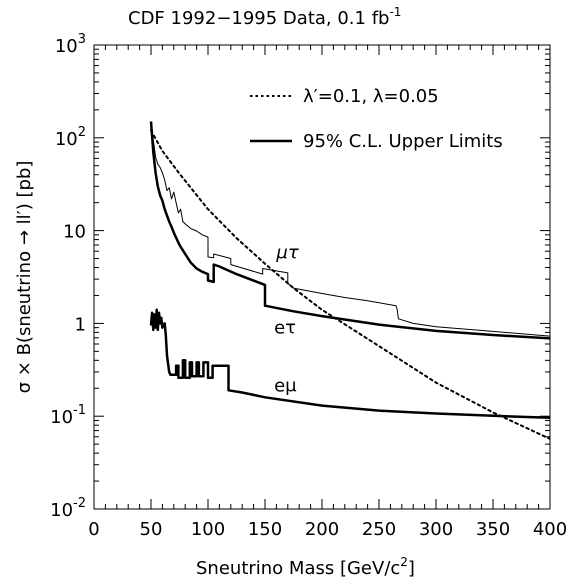 The width and height of the screenshot is (571, 582). Describe the element at coordinates (70, 137) in the screenshot. I see `y-tick-label: 10²` at that location.